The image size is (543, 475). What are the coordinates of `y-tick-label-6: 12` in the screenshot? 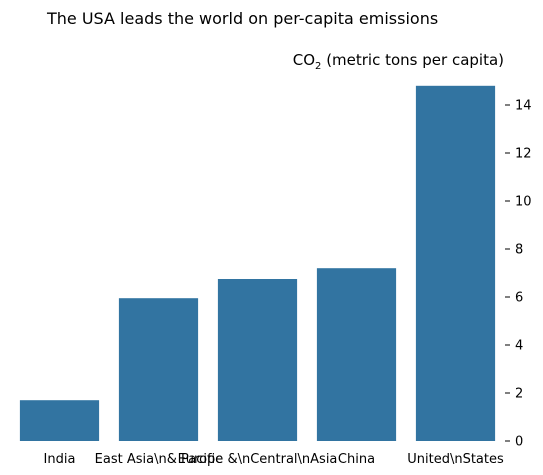 It's located at (523, 154).